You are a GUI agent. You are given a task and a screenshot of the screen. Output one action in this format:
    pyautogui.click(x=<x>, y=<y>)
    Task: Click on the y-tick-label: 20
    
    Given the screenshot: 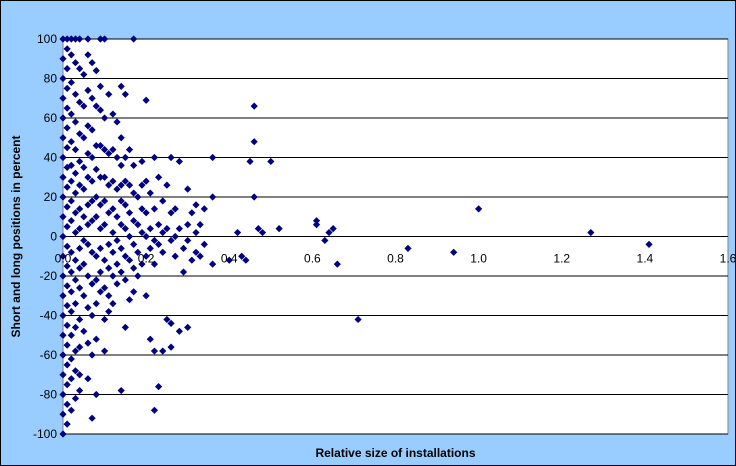 What is the action you would take?
    pyautogui.click(x=51, y=197)
    